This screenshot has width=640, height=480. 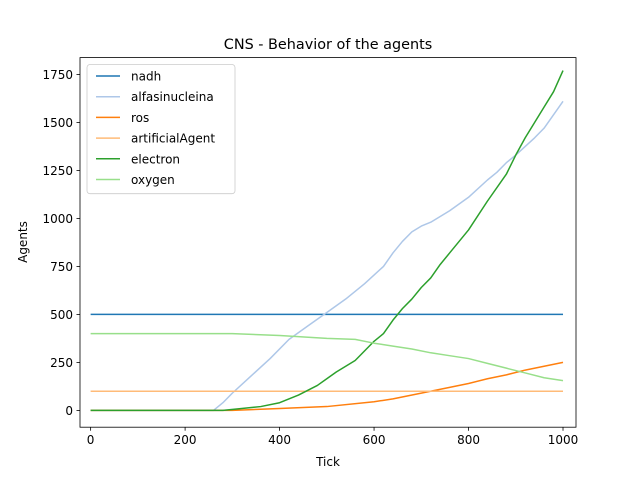 What do you see at coordinates (61, 315) in the screenshot?
I see `y-tick-label: 500` at bounding box center [61, 315].